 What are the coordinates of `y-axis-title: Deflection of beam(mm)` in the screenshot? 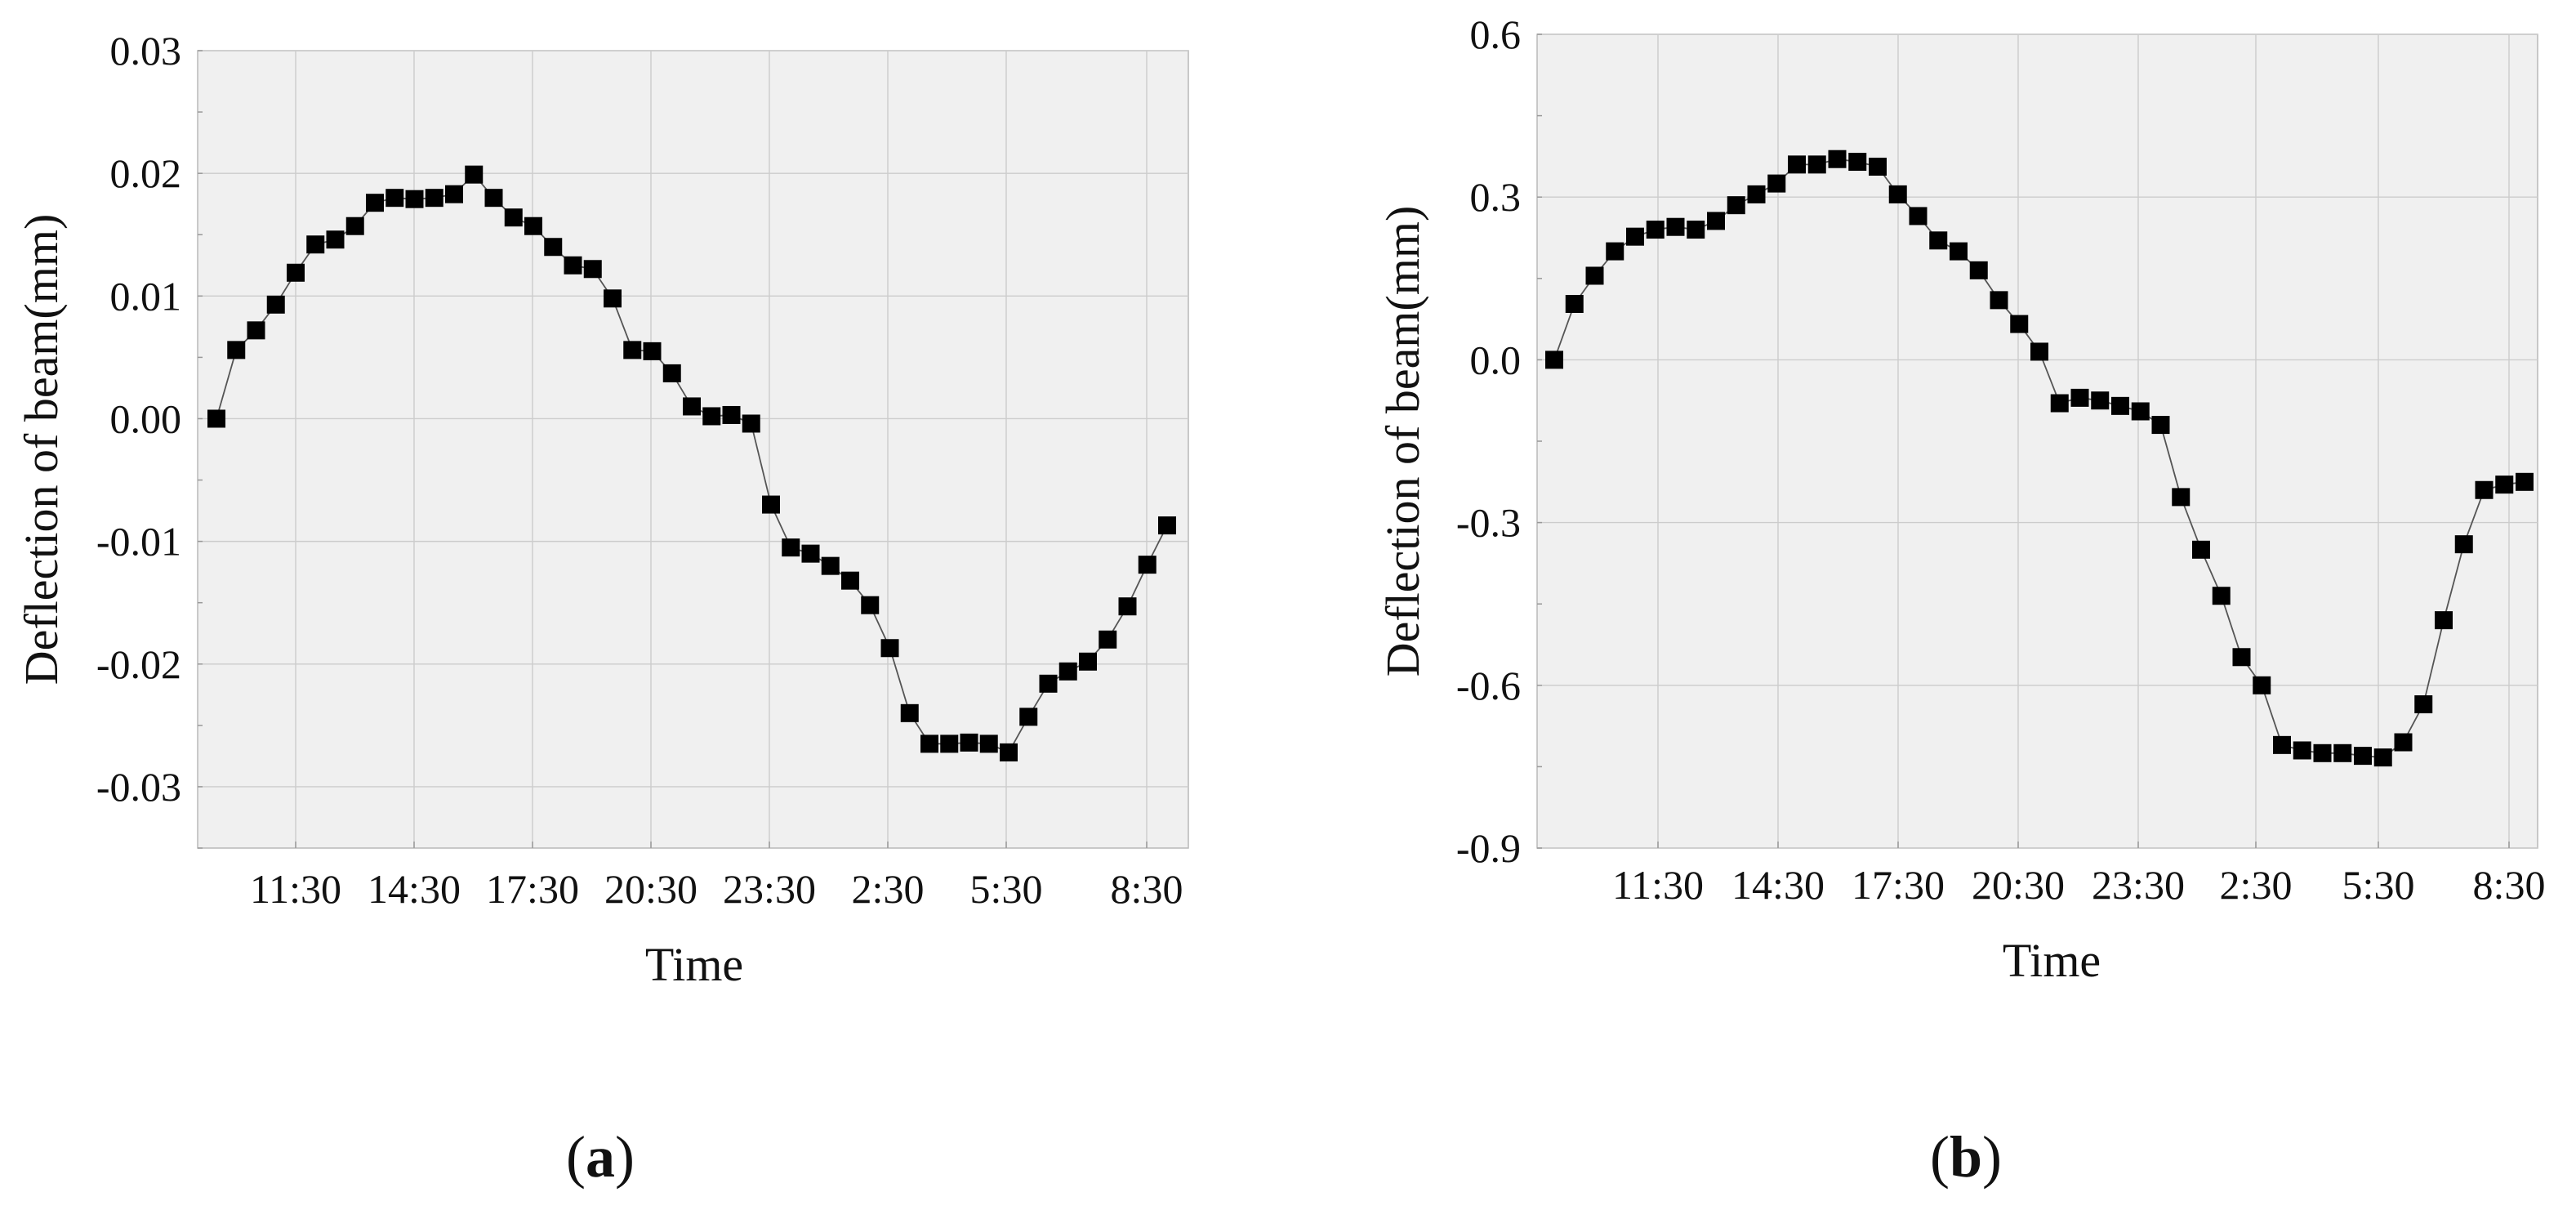 It's located at (1402, 442).